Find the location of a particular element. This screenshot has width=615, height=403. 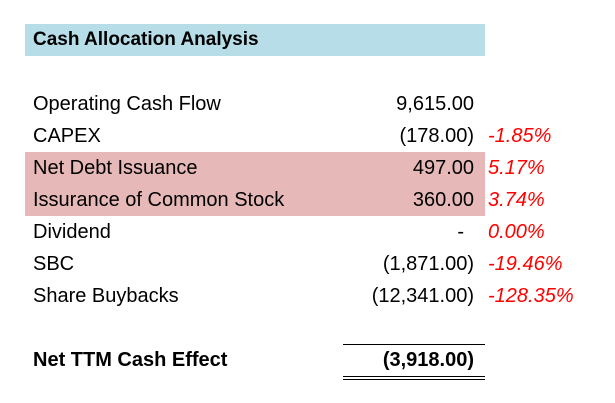

sheet-title: Cash Allocation Analysis is located at coordinates (146, 39).